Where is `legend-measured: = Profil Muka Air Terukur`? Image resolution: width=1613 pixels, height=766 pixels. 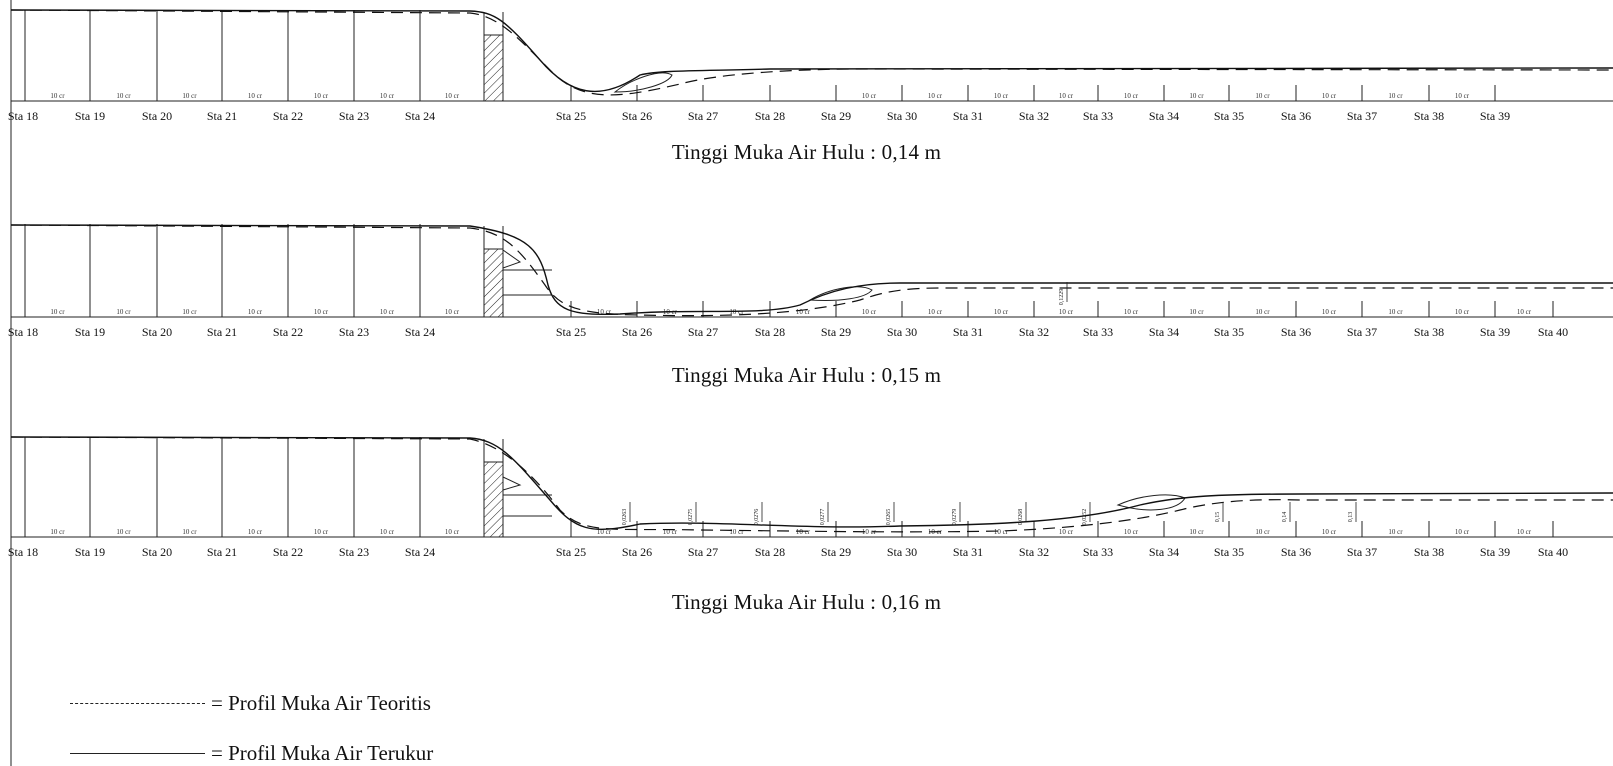 legend-measured: = Profil Muka Air Terukur is located at coordinates (251, 753).